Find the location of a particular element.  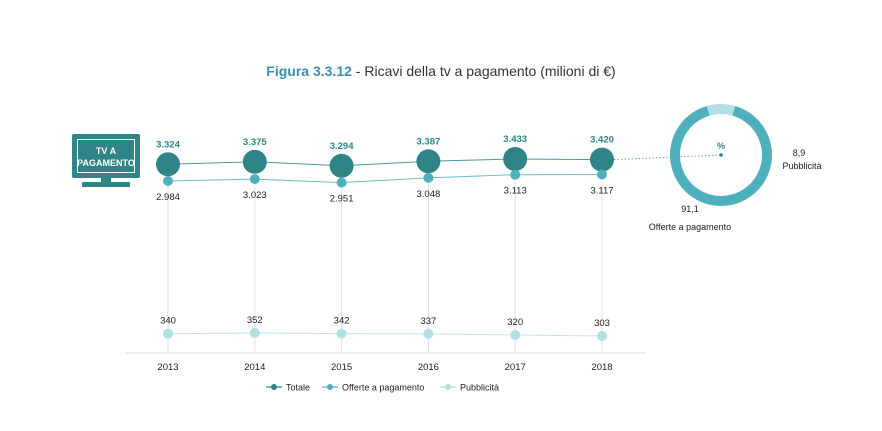

data-label-offerte-2015: 2.951 is located at coordinates (342, 199).